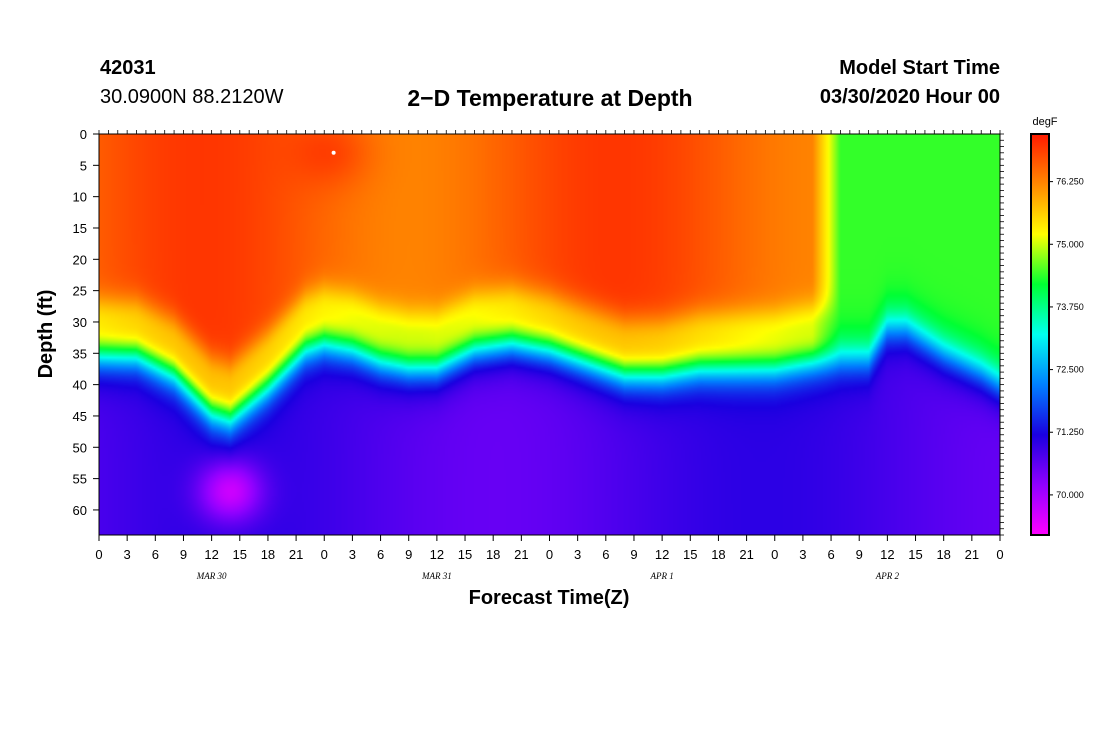  What do you see at coordinates (80, 416) in the screenshot?
I see `y-tick-label: 45` at bounding box center [80, 416].